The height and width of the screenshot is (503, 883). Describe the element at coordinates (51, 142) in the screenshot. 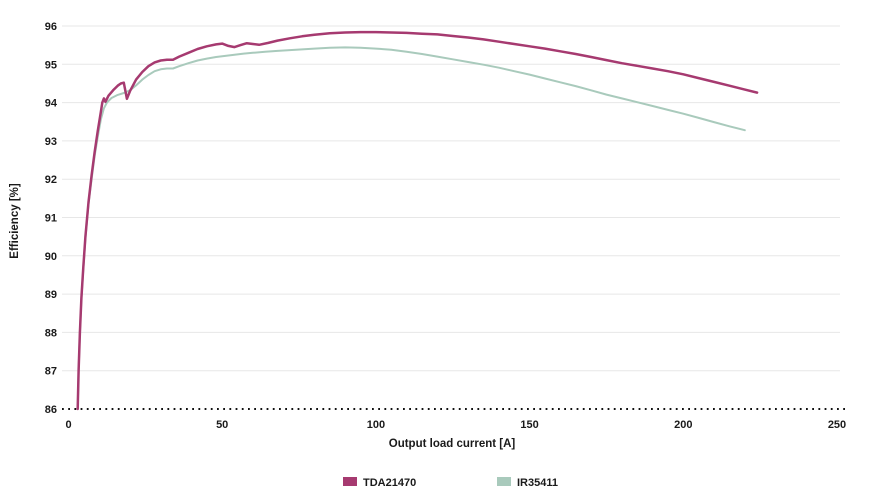

I see `y-tick-label: 93` at that location.